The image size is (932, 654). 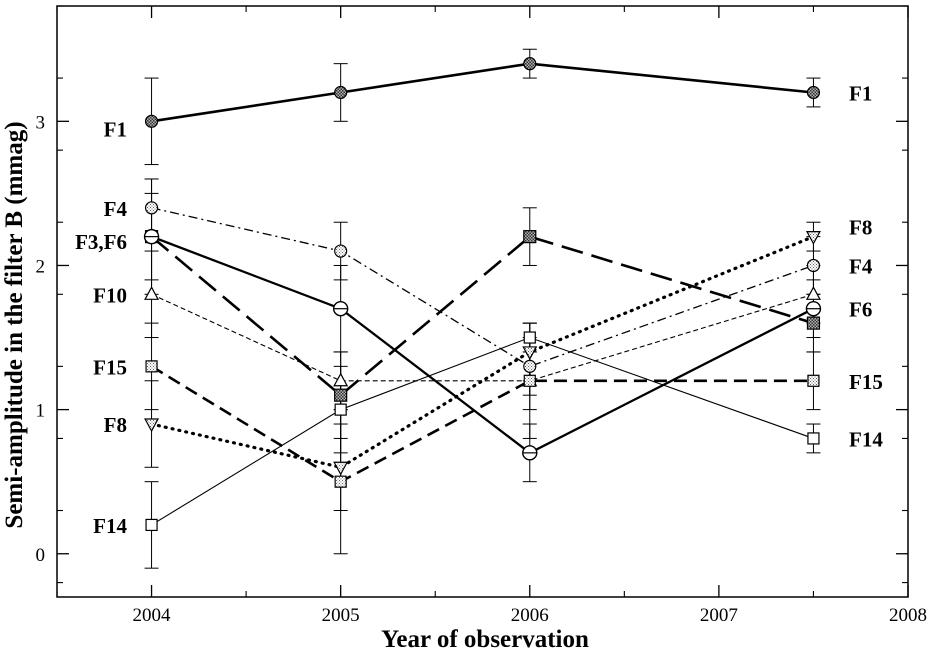 I want to click on series-label-left: F14, so click(x=110, y=526).